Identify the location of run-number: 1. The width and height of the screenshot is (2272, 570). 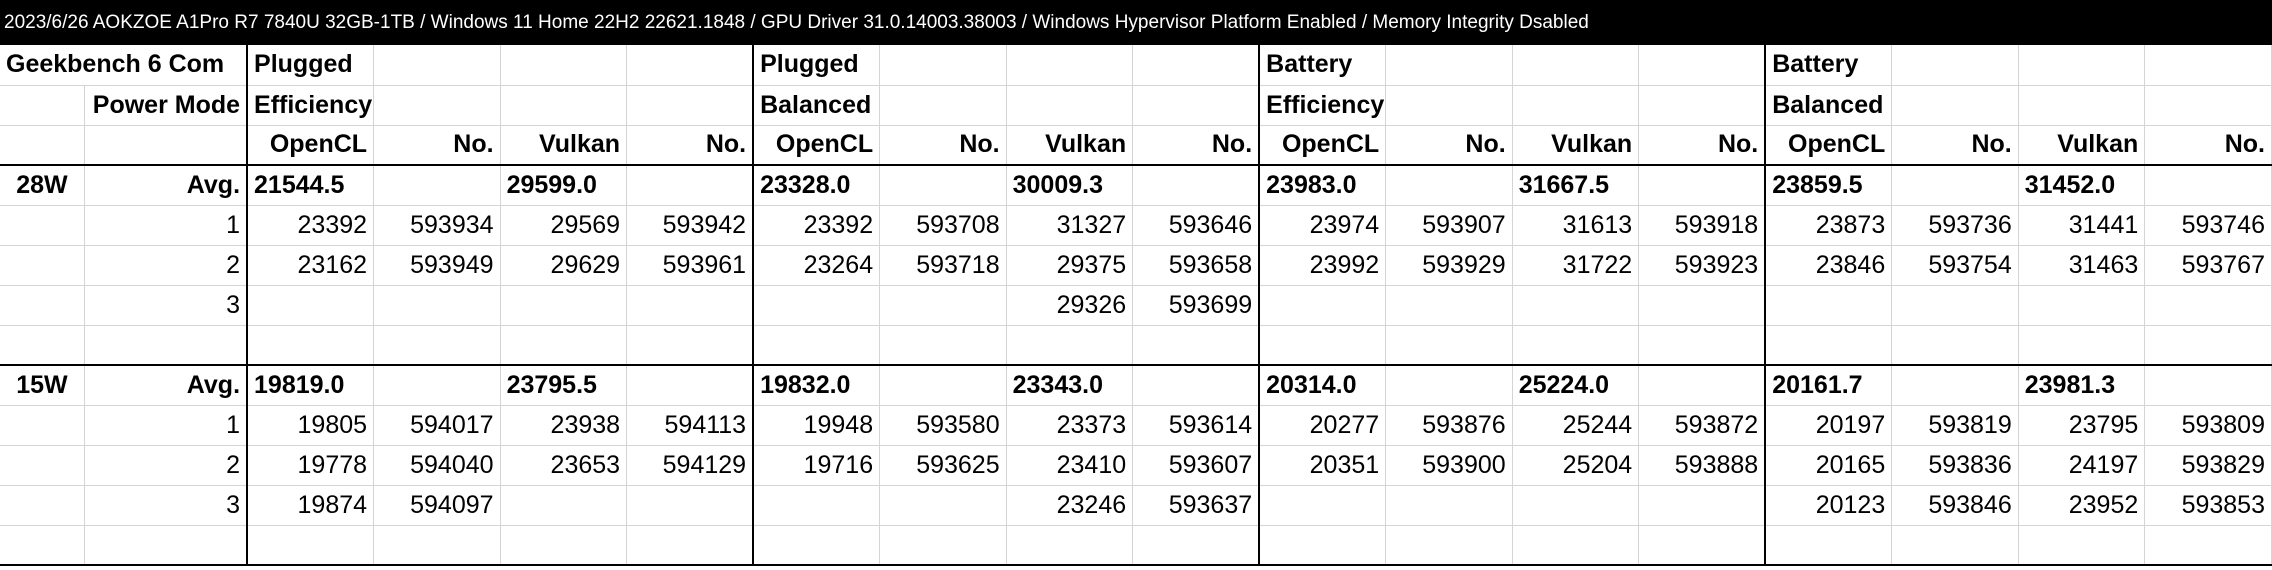
(166, 425).